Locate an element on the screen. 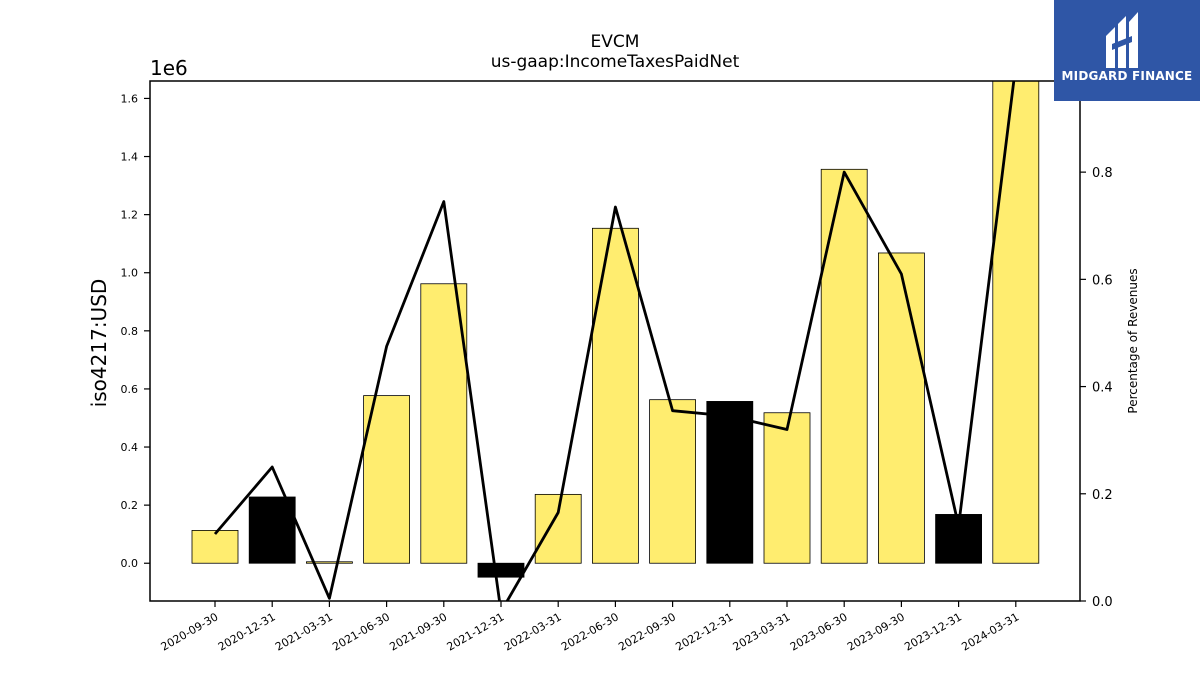 This screenshot has height=675, width=1200. y-offset-label: 1e6 is located at coordinates (169, 68).